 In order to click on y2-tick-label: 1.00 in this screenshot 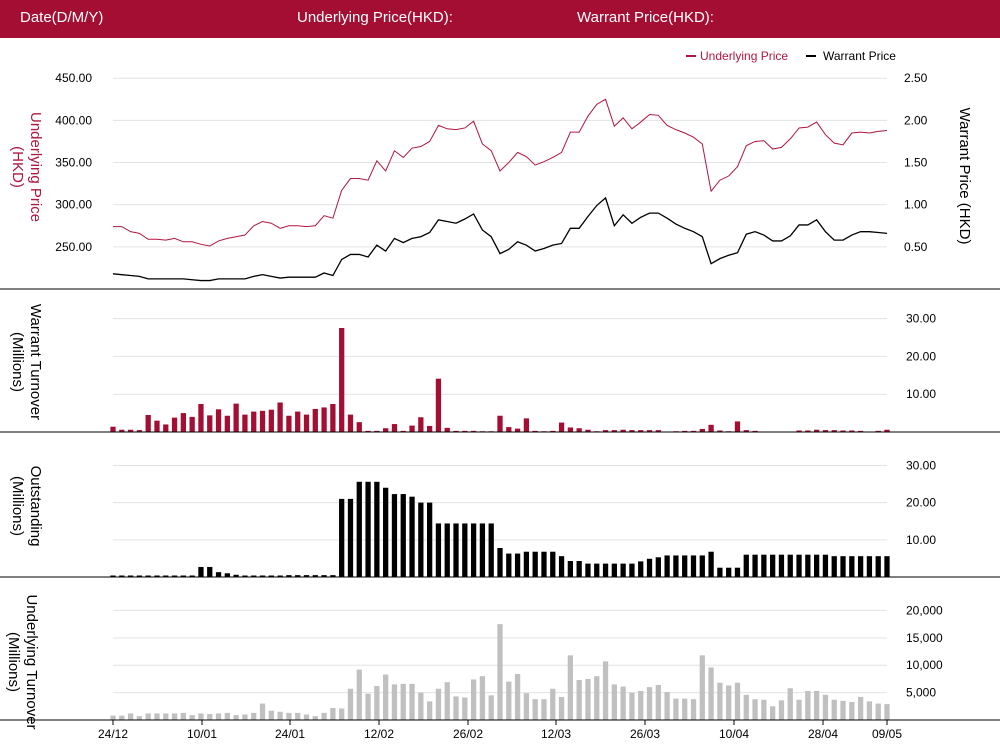, I will do `click(916, 205)`.